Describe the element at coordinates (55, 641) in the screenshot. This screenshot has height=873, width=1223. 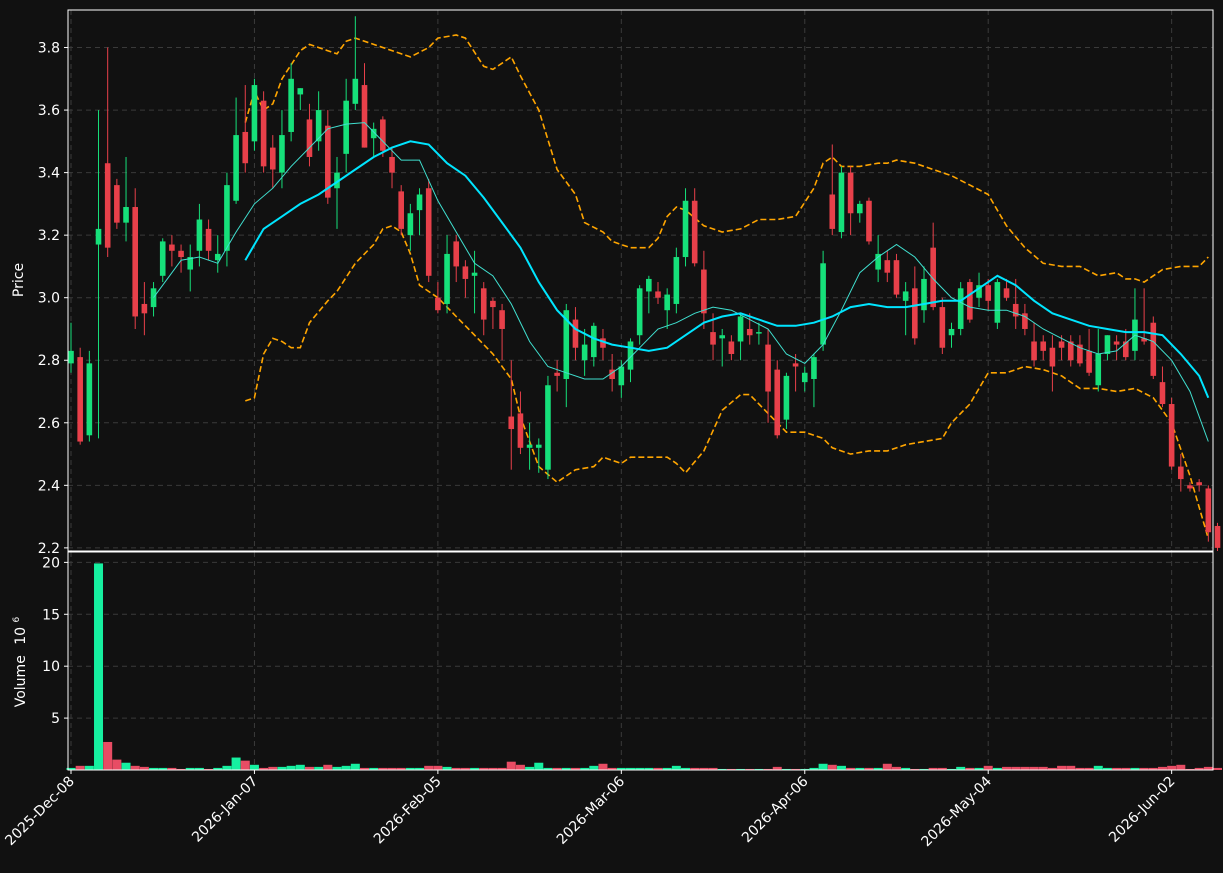
I see `volume-y-ticks: 5 10 15 20` at that location.